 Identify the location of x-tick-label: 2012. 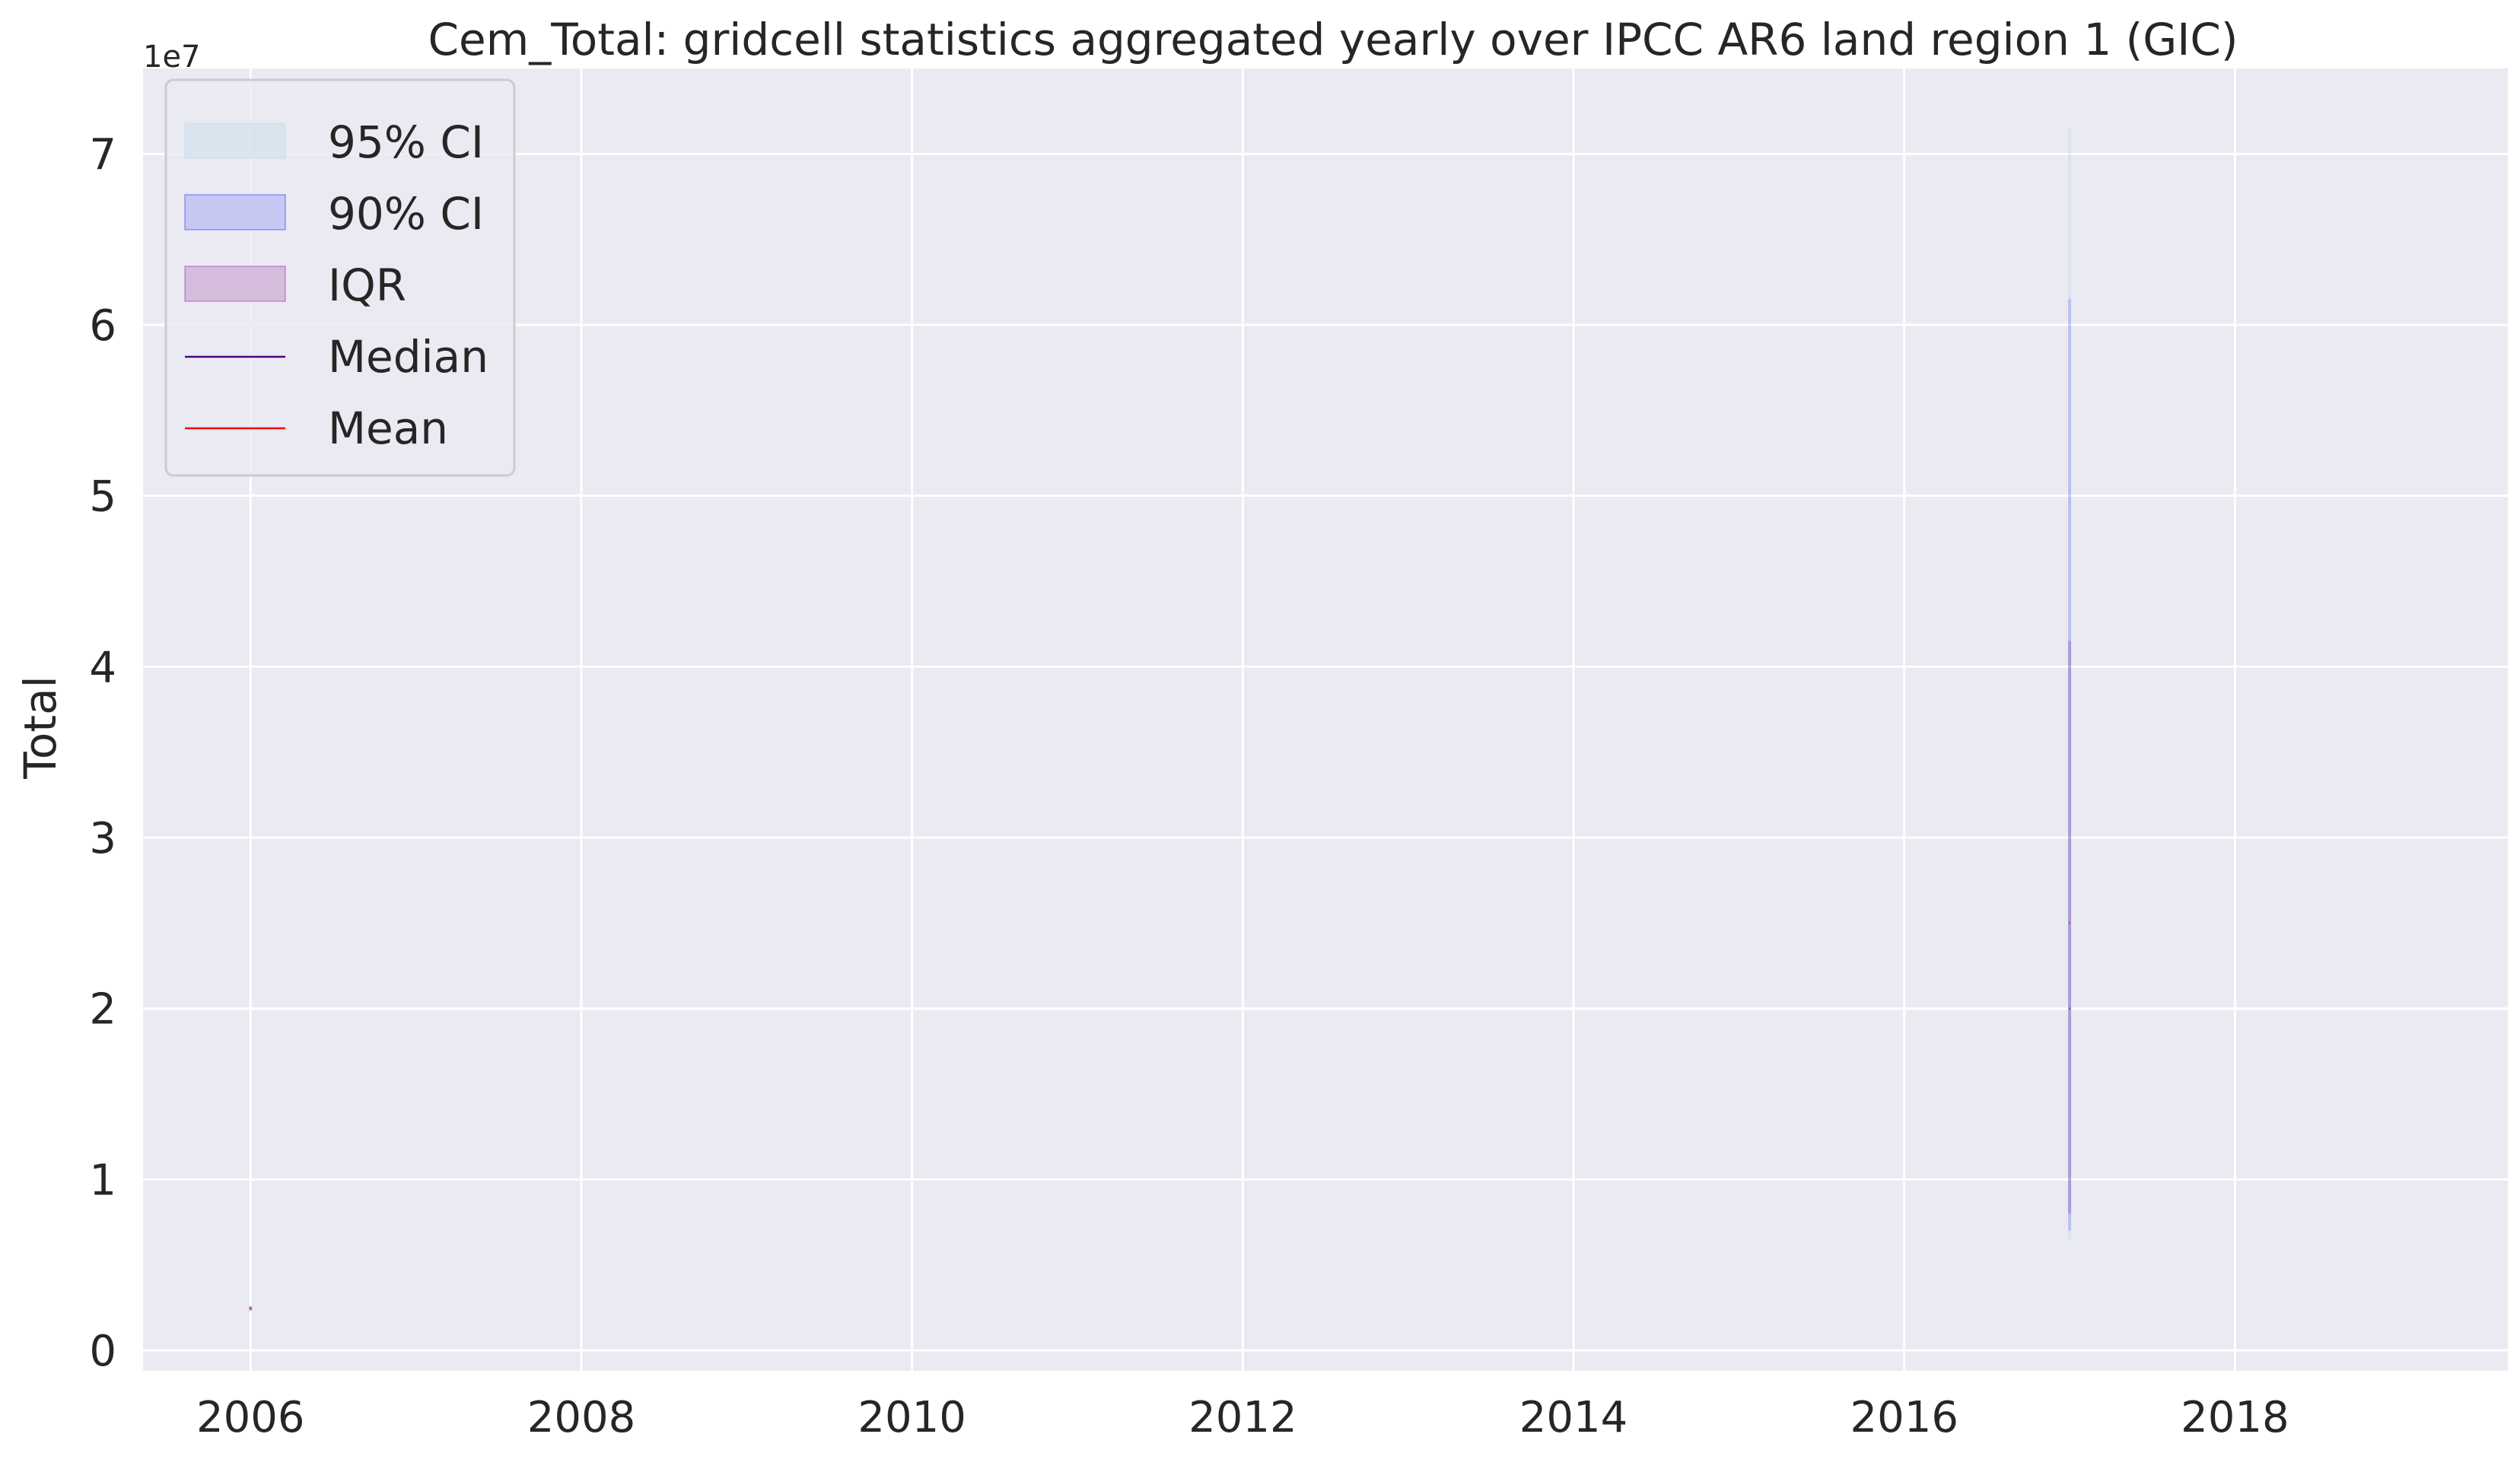
(1242, 1417).